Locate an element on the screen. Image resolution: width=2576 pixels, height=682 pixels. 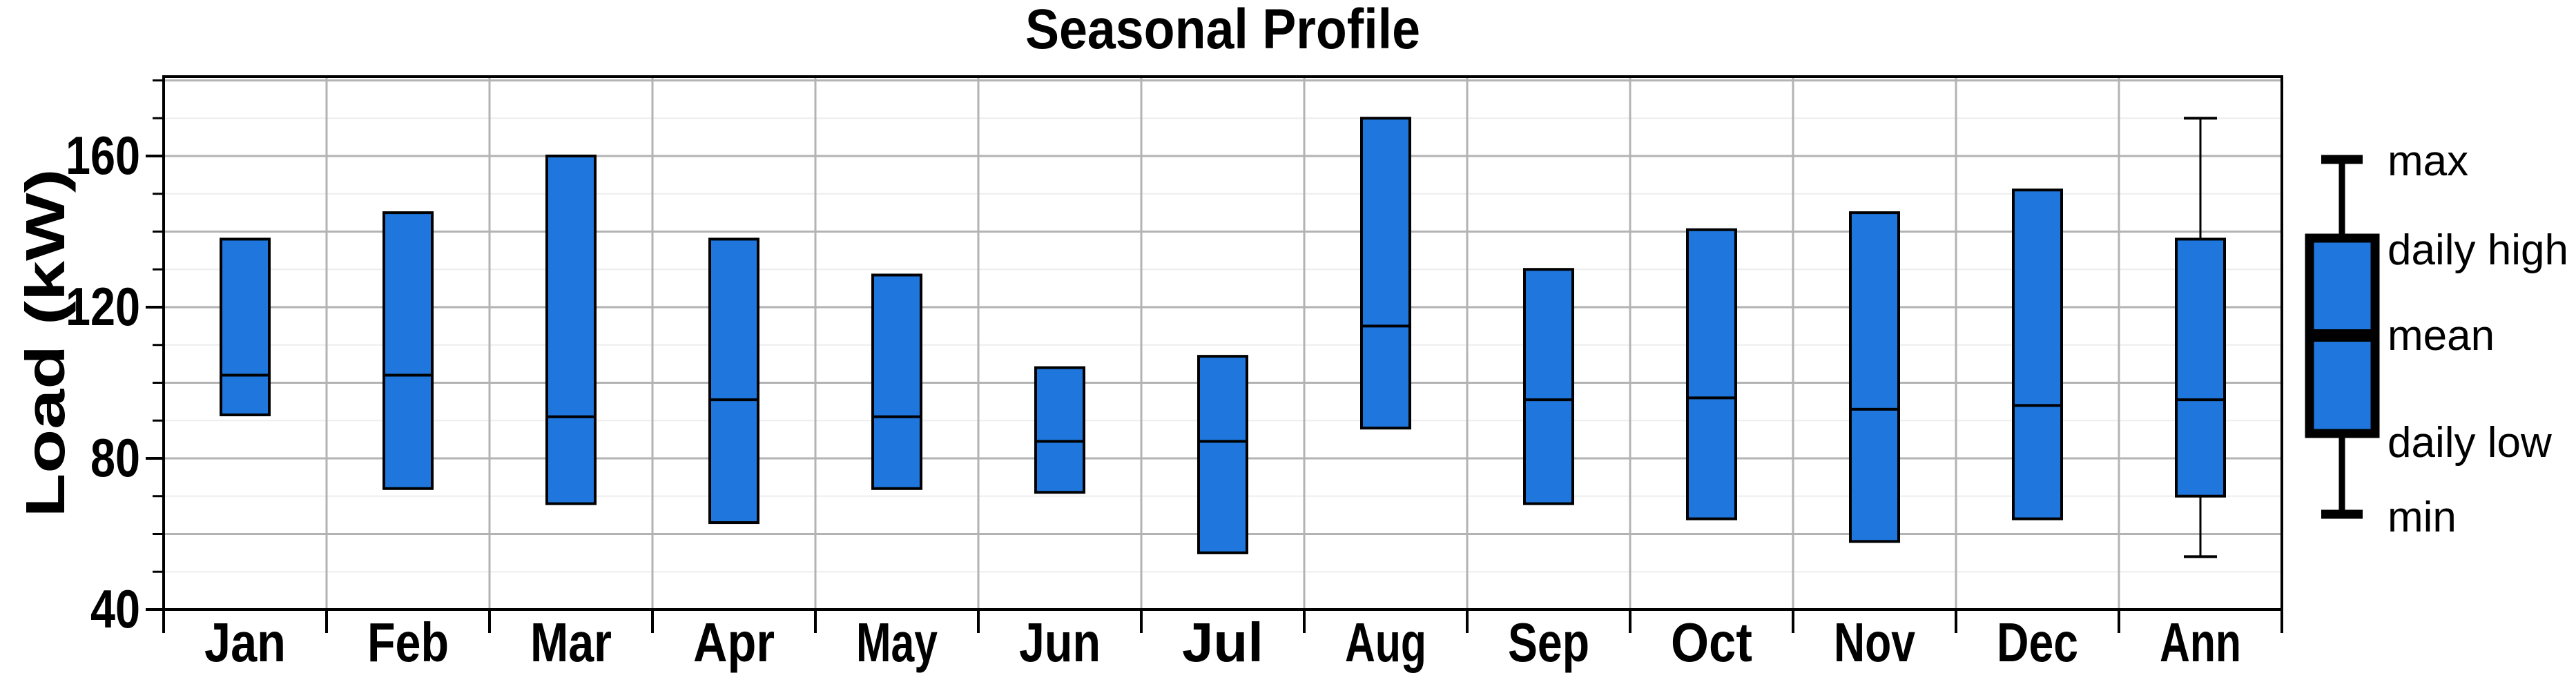
x-label-Dec: Dec is located at coordinates (2038, 642).